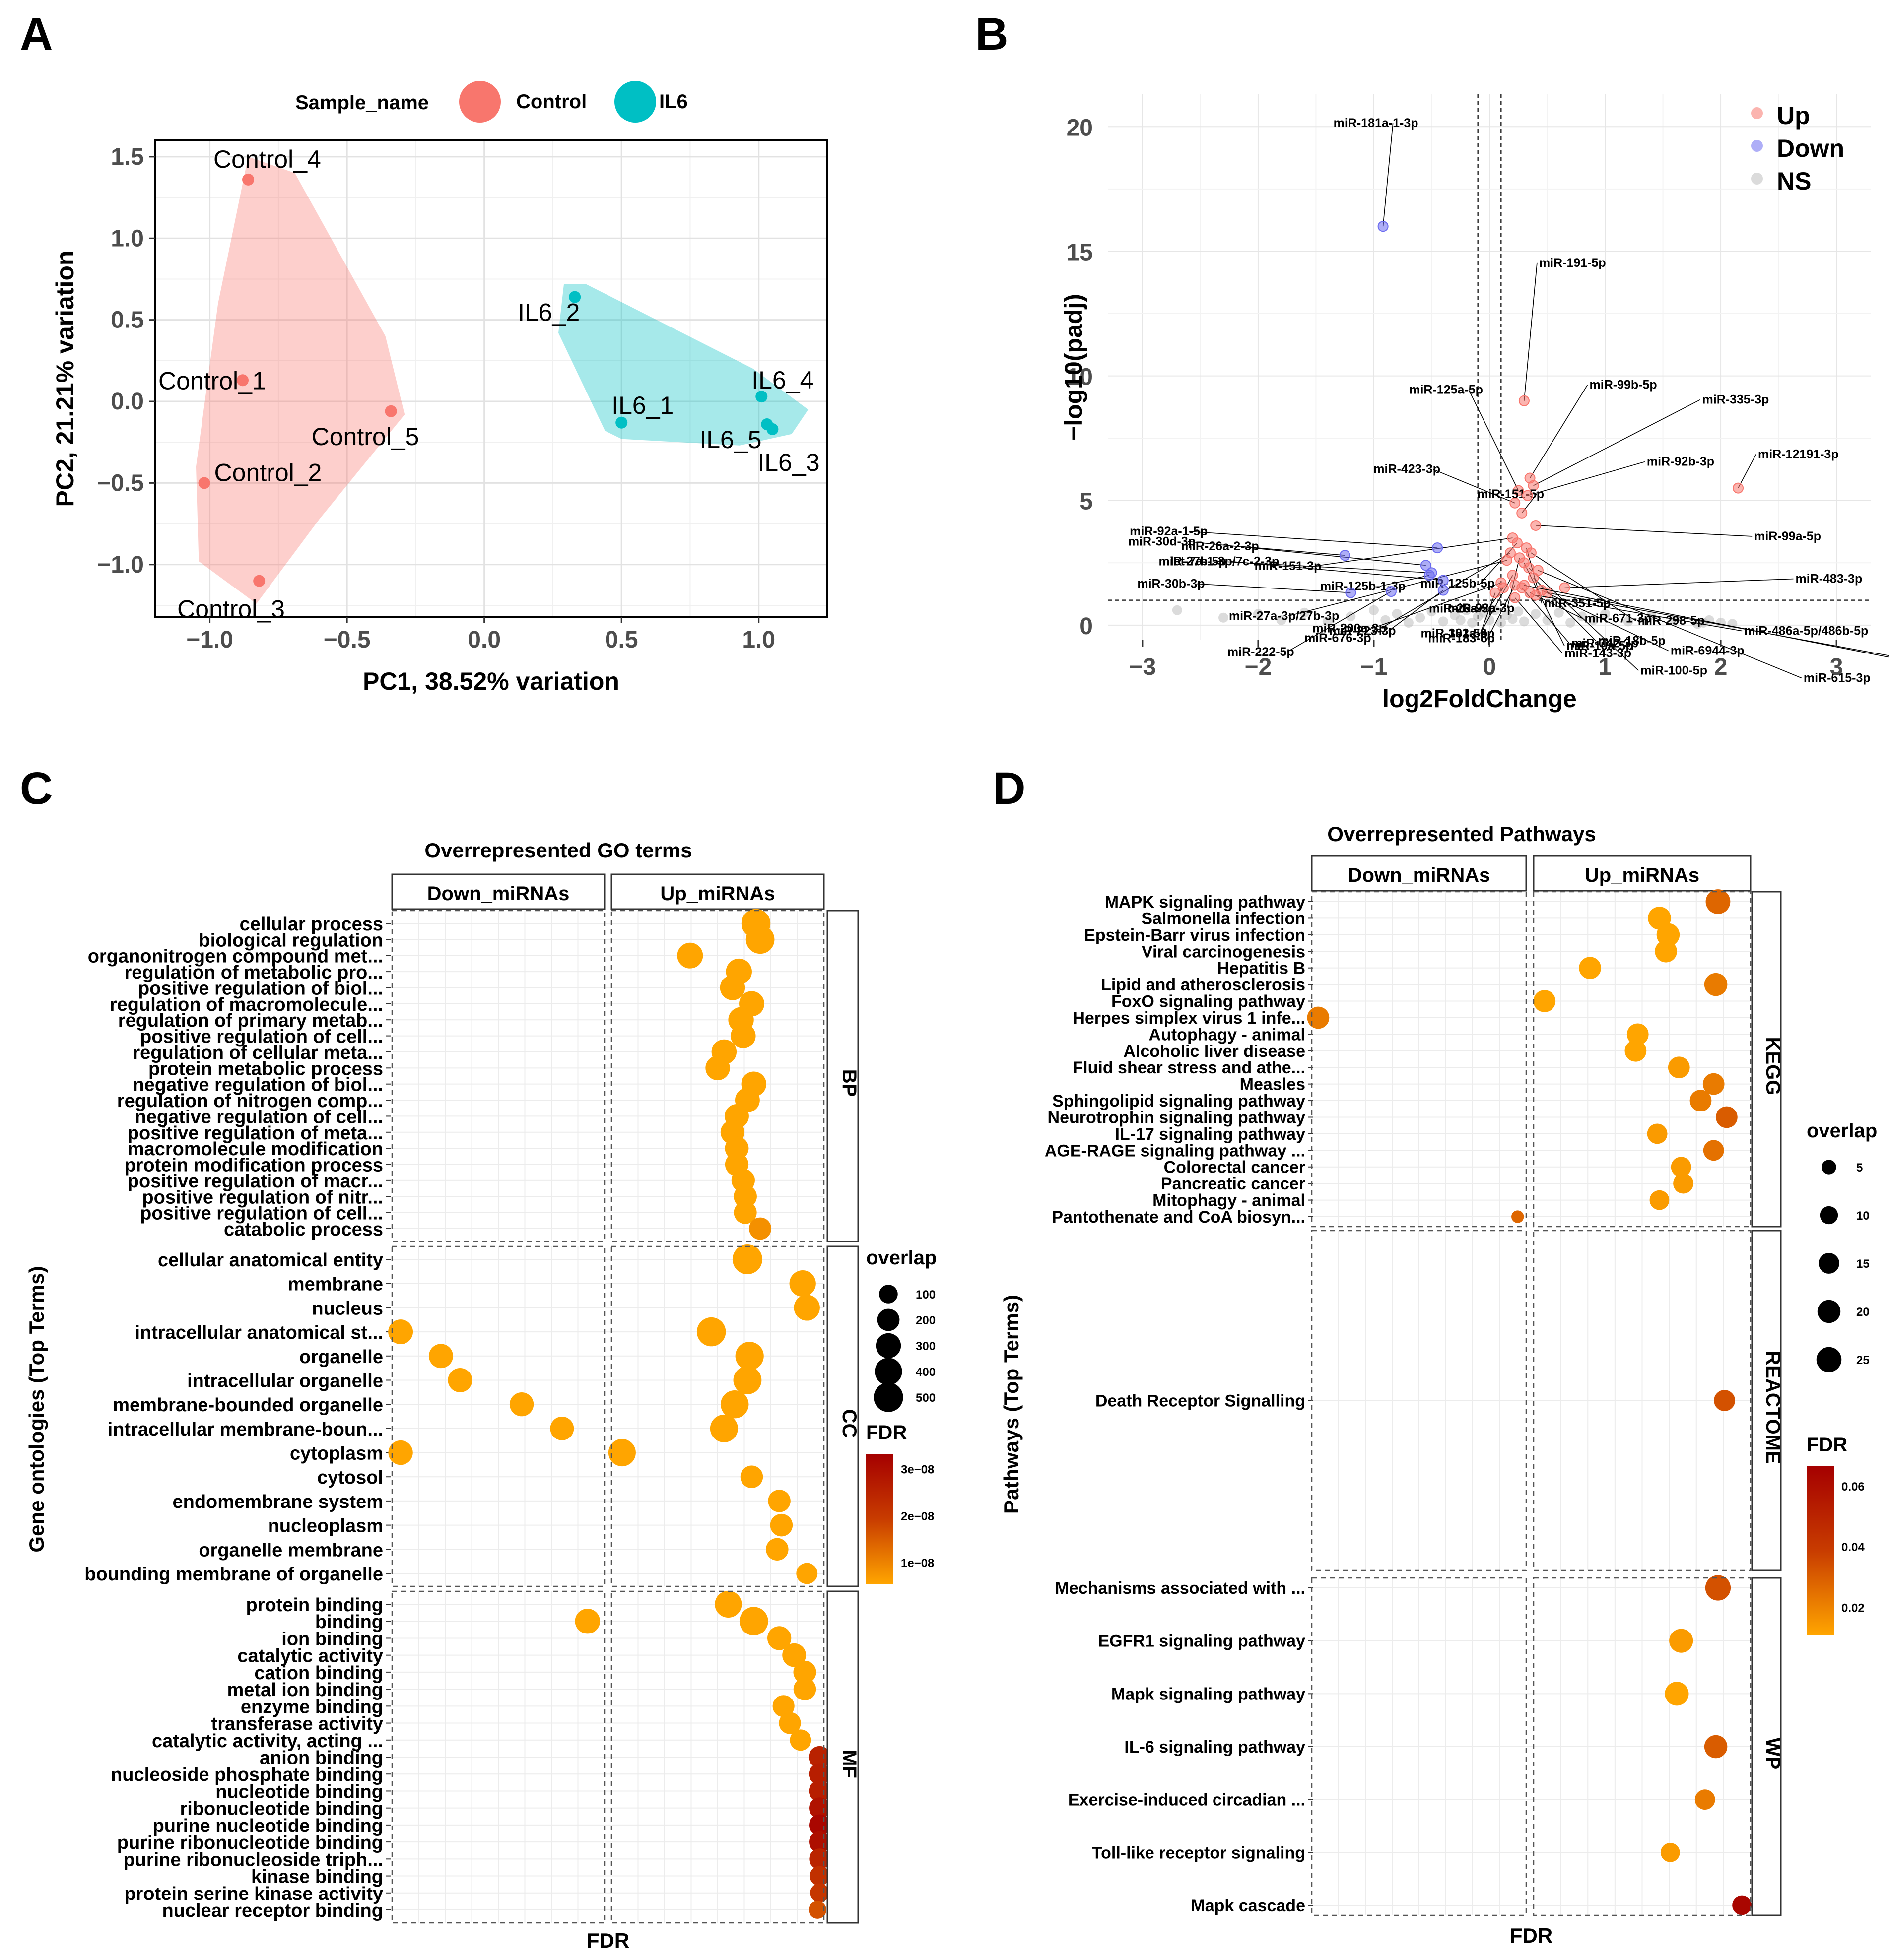 Image resolution: width=1889 pixels, height=1960 pixels. Describe the element at coordinates (1531, 553) in the screenshot. I see `volcano-point-miR-298-5p` at that location.